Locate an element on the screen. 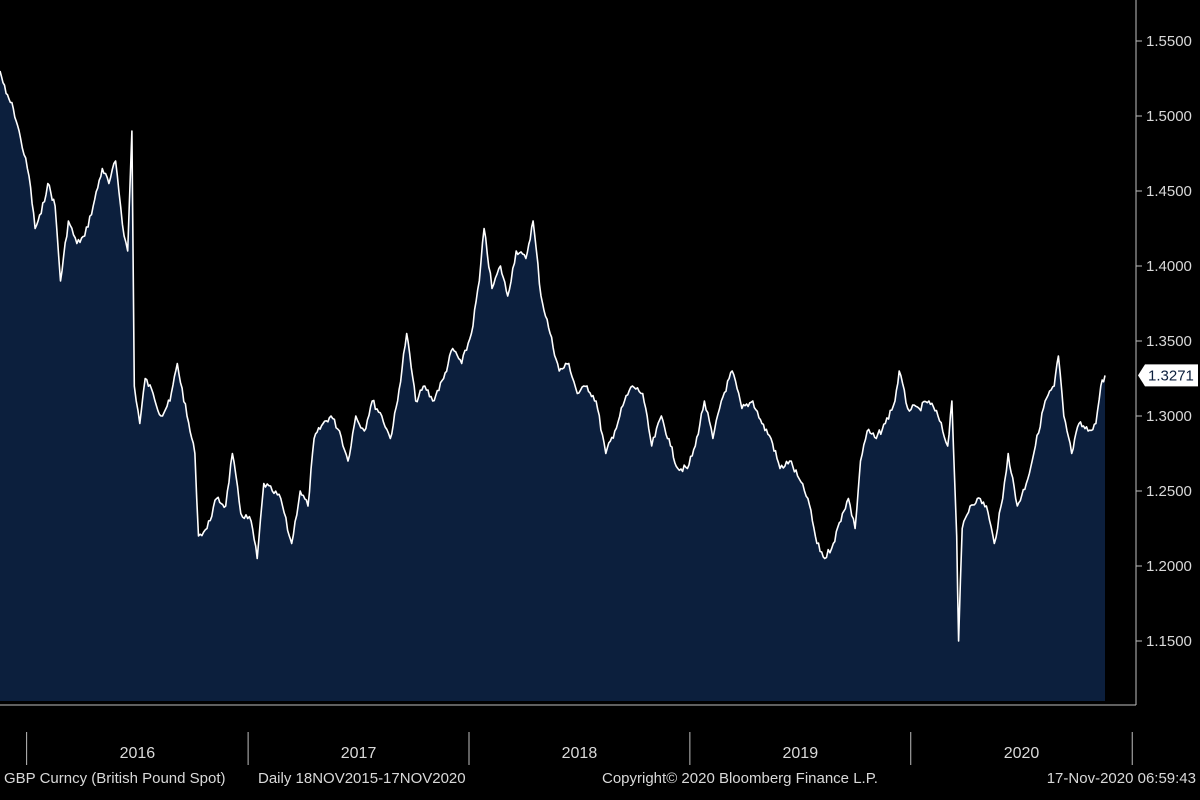 This screenshot has height=800, width=1200. year-label: 2016 is located at coordinates (138, 753).